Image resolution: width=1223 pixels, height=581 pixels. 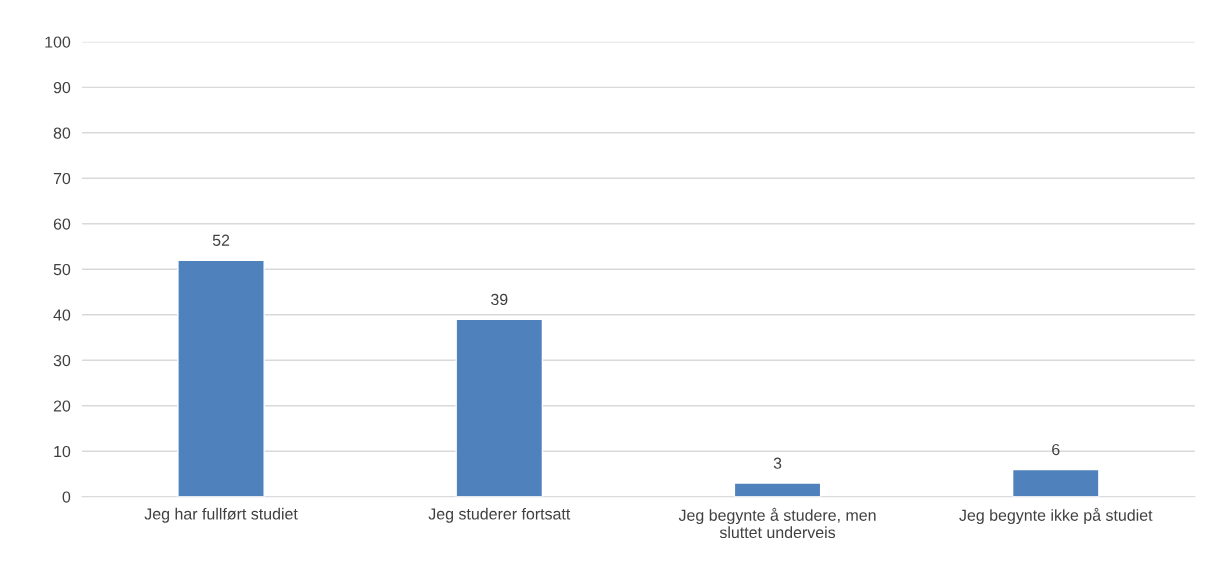 What do you see at coordinates (499, 515) in the screenshot?
I see `x-tick-label: Jeg studerer fortsatt` at bounding box center [499, 515].